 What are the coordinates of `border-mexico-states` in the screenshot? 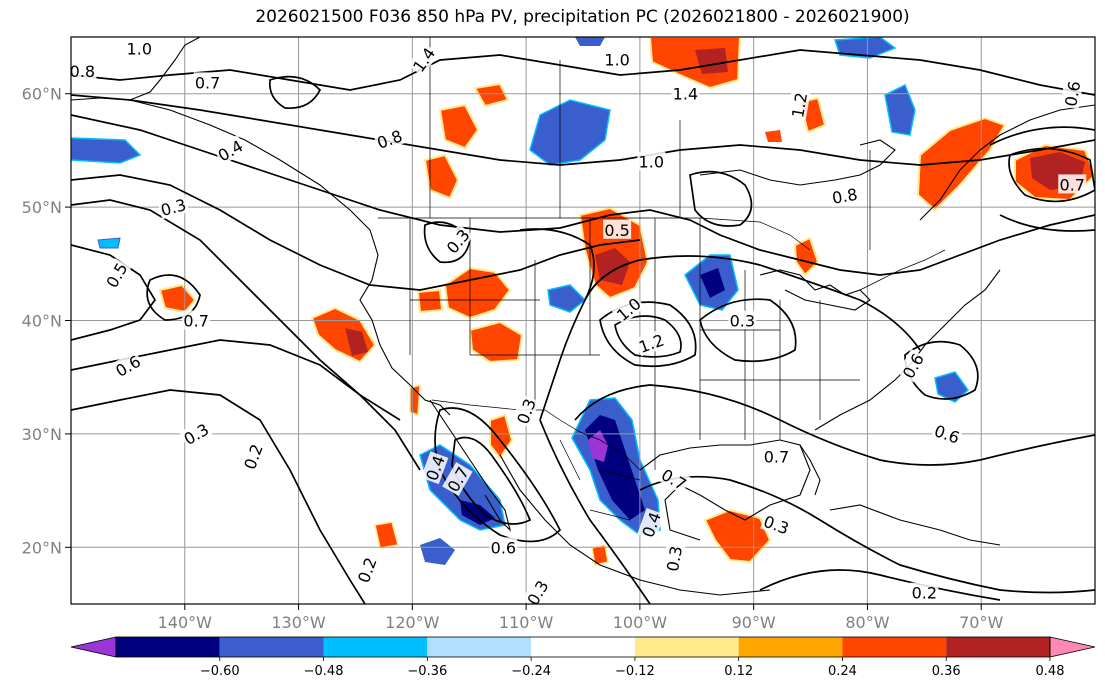 It's located at (600, 480).